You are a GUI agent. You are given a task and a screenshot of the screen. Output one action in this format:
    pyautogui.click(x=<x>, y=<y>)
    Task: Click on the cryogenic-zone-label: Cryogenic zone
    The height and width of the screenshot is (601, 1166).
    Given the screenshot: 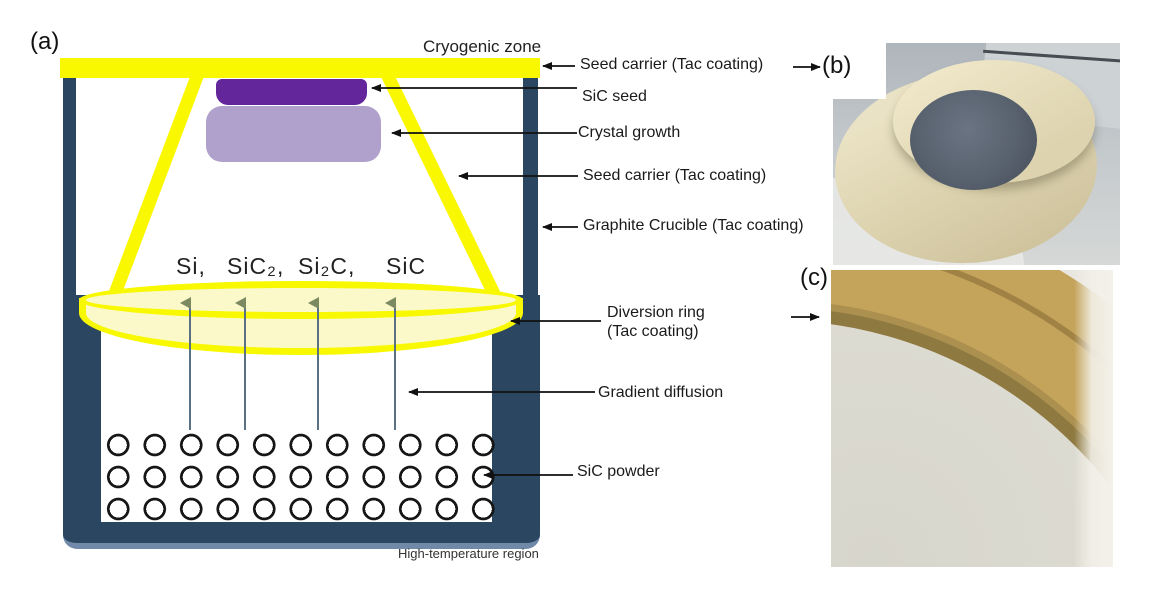 What is the action you would take?
    pyautogui.click(x=482, y=46)
    